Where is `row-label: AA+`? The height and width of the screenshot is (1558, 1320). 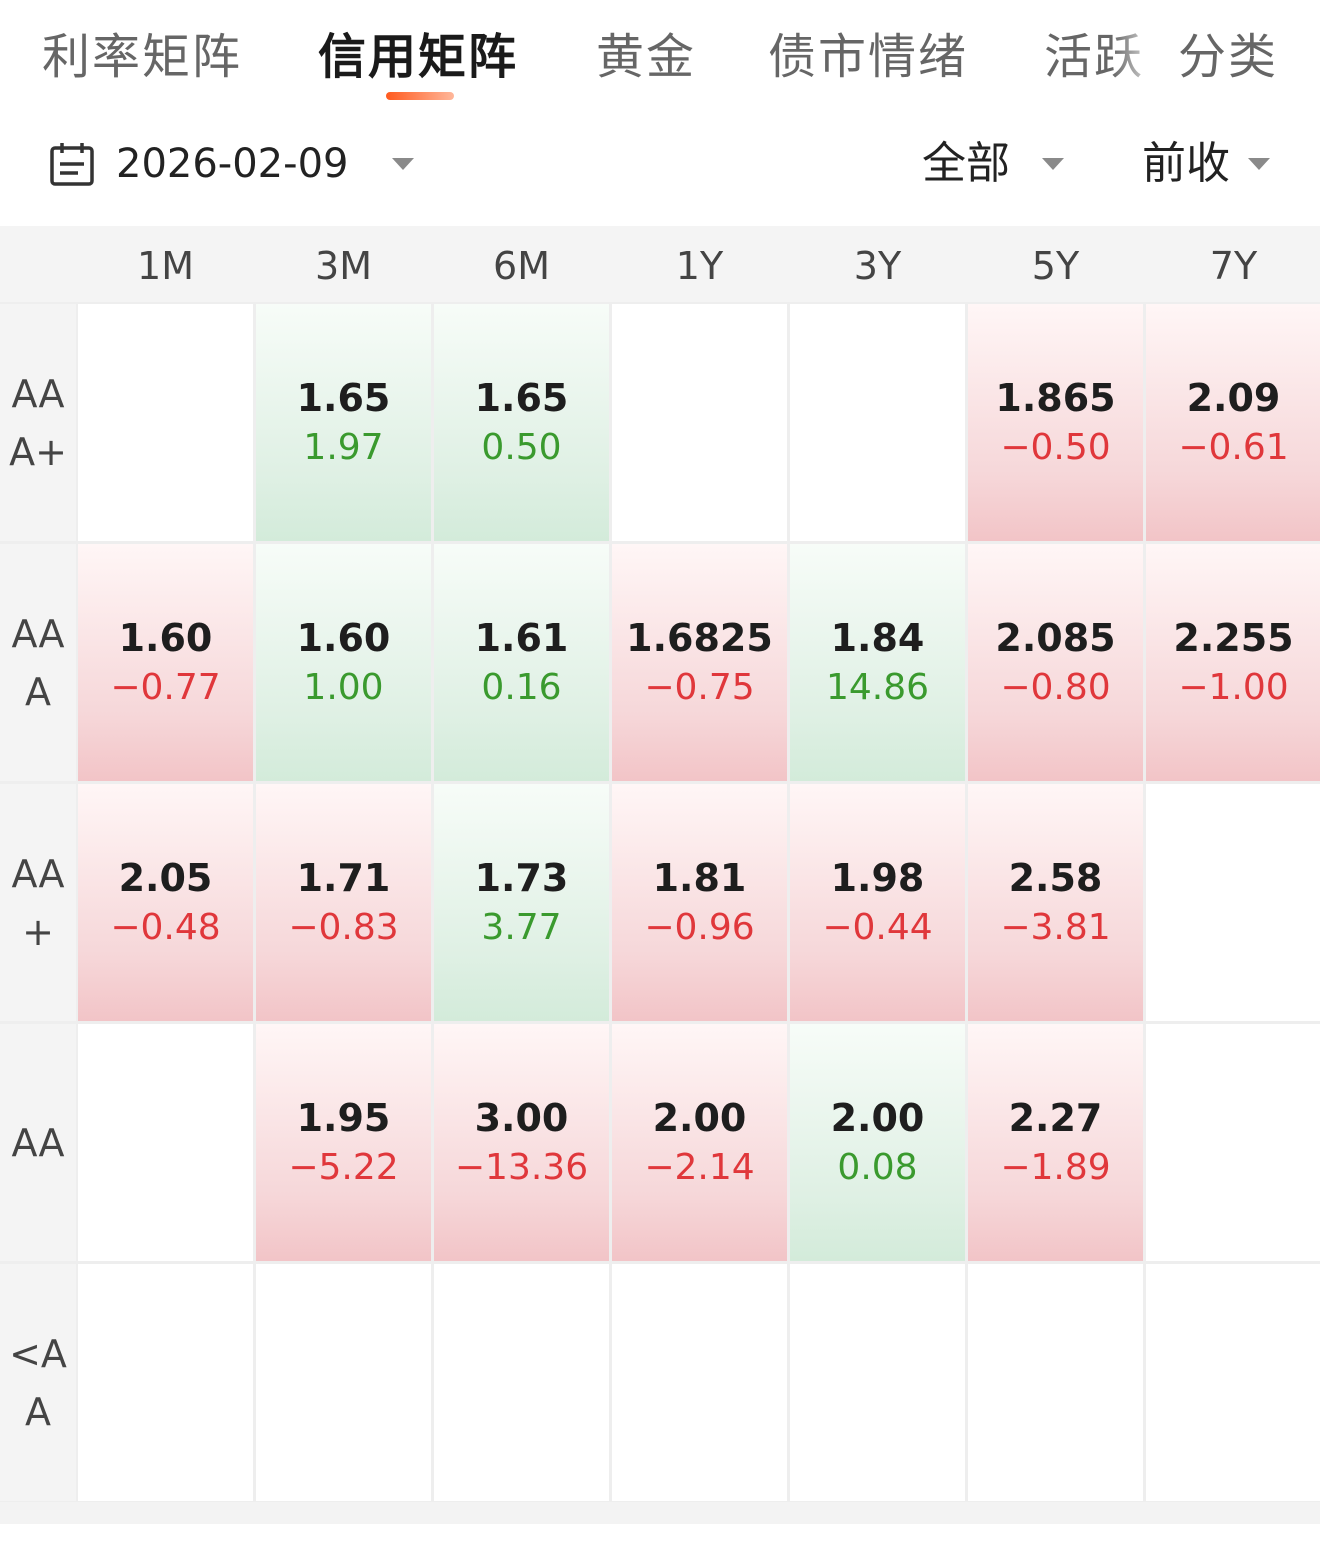
row-label: AA+ is located at coordinates (38, 902).